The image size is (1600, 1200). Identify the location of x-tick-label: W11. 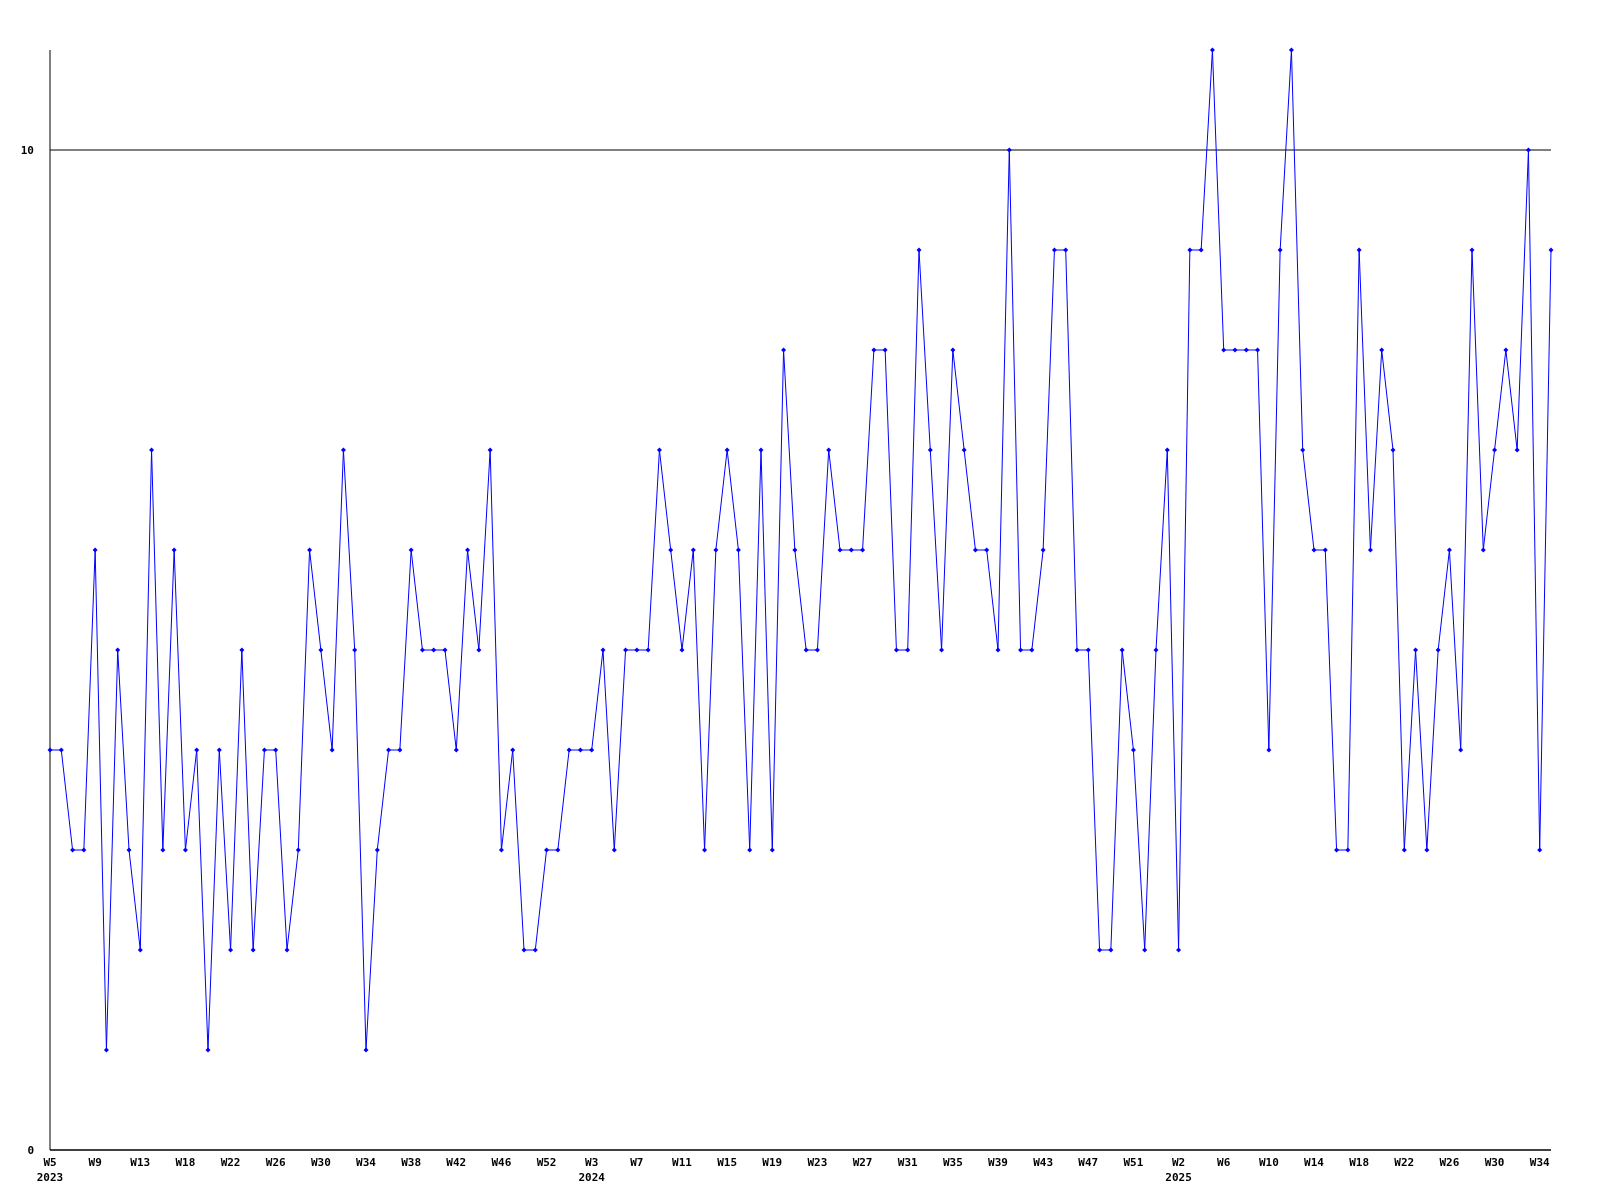
(682, 1162).